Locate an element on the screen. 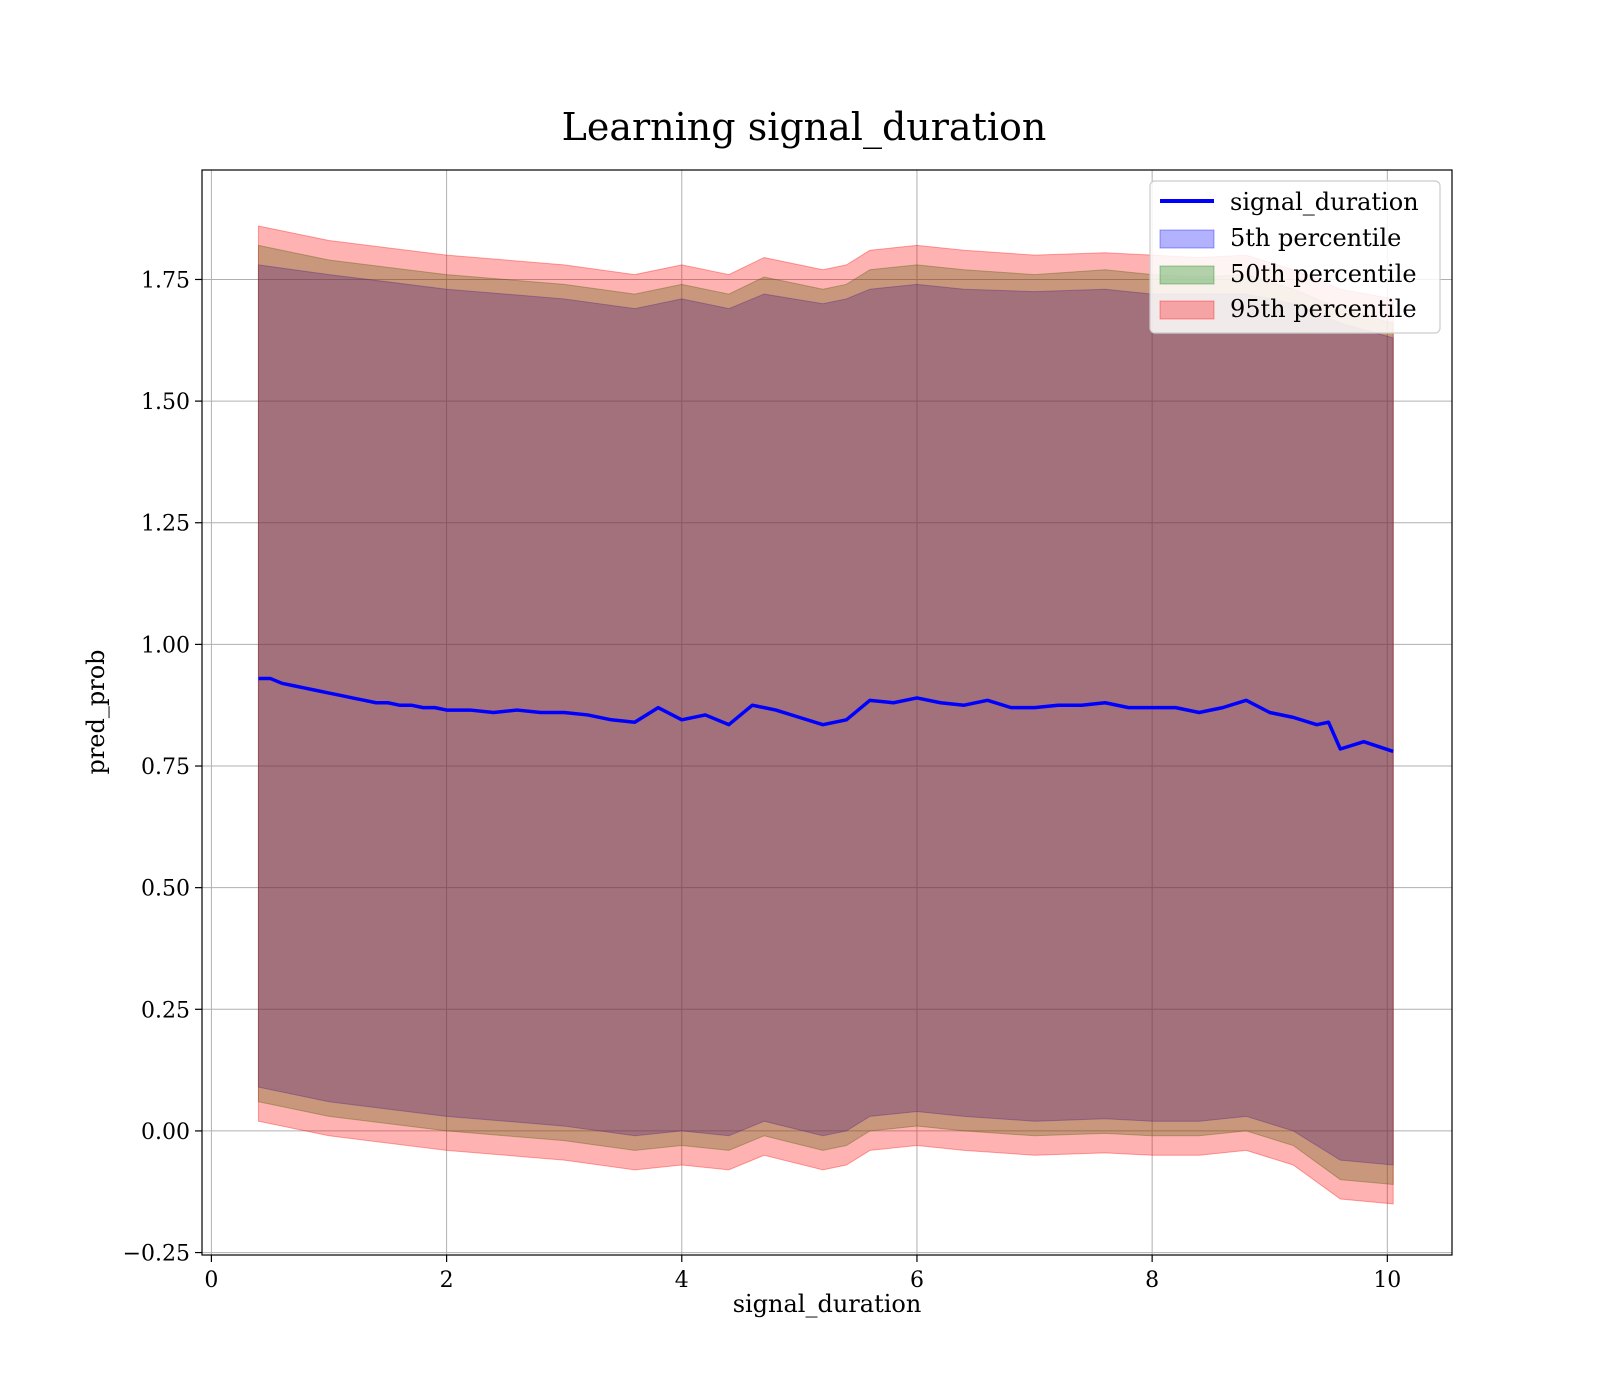 The image size is (1600, 1400). legend-5th-swatch is located at coordinates (1187, 239).